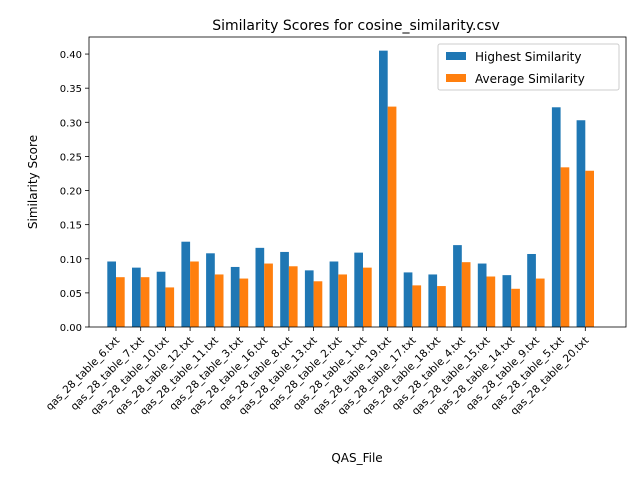  What do you see at coordinates (71, 55) in the screenshot?
I see `y-tick-label: 0.40` at bounding box center [71, 55].